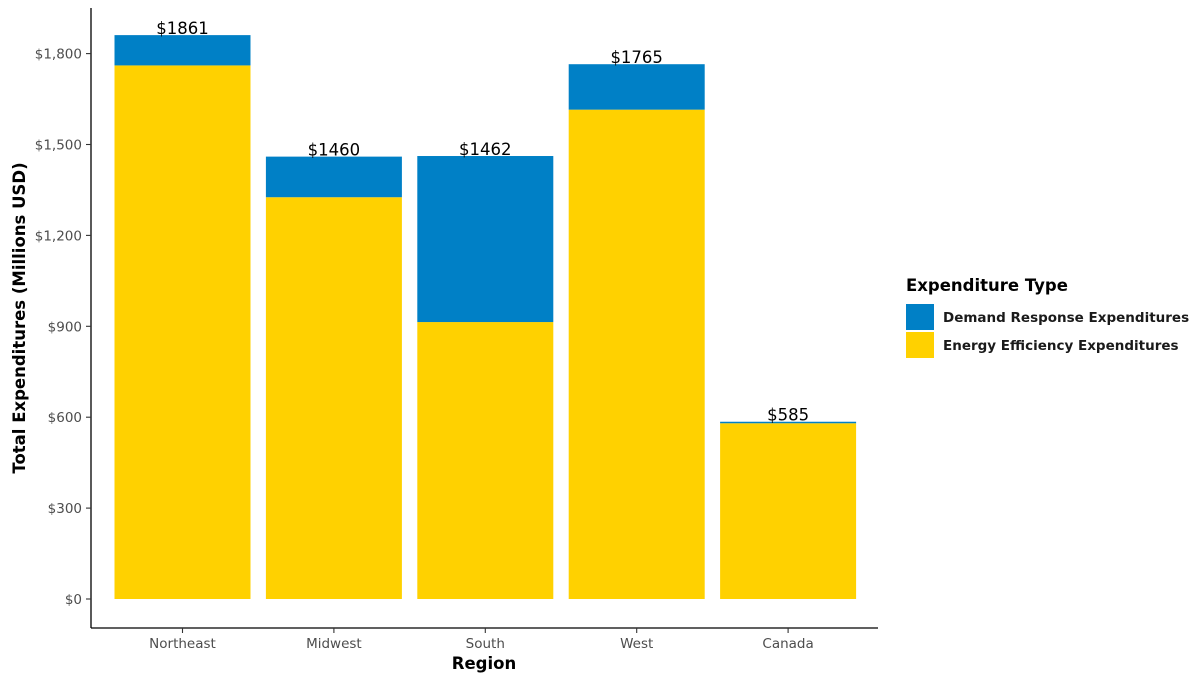 The width and height of the screenshot is (1201, 675). Describe the element at coordinates (636, 354) in the screenshot. I see `bar-energy-efficiency-expenditures-west` at that location.